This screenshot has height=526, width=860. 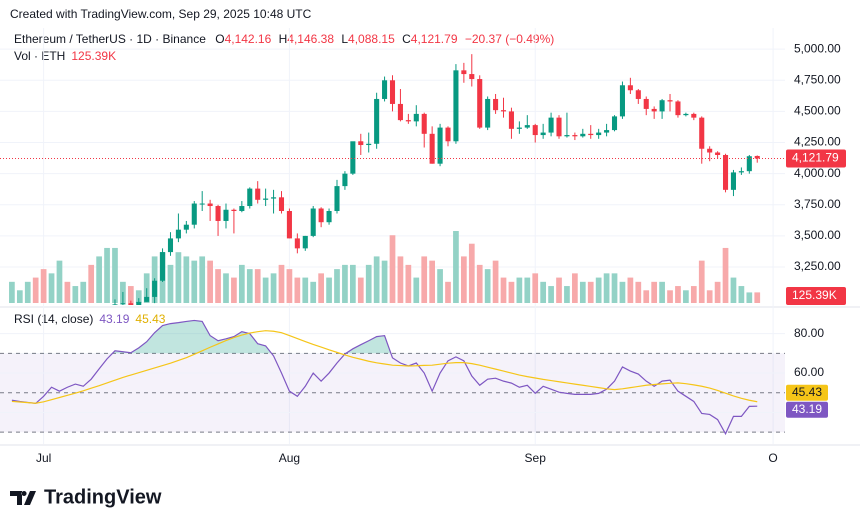 What do you see at coordinates (219, 39) in the screenshot?
I see `o-key: O` at bounding box center [219, 39].